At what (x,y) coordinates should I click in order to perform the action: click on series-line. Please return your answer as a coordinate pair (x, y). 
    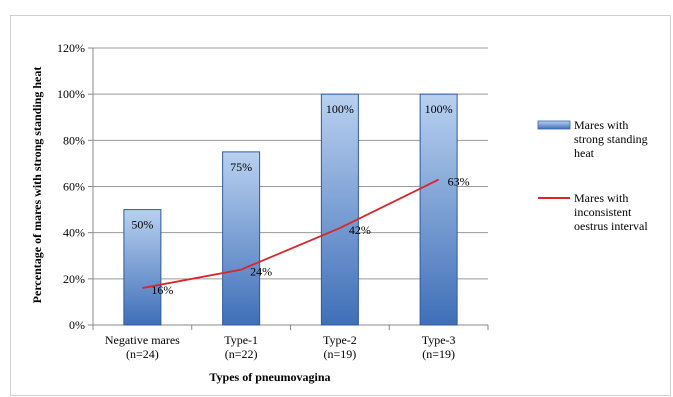
    Looking at the image, I should click on (291, 233).